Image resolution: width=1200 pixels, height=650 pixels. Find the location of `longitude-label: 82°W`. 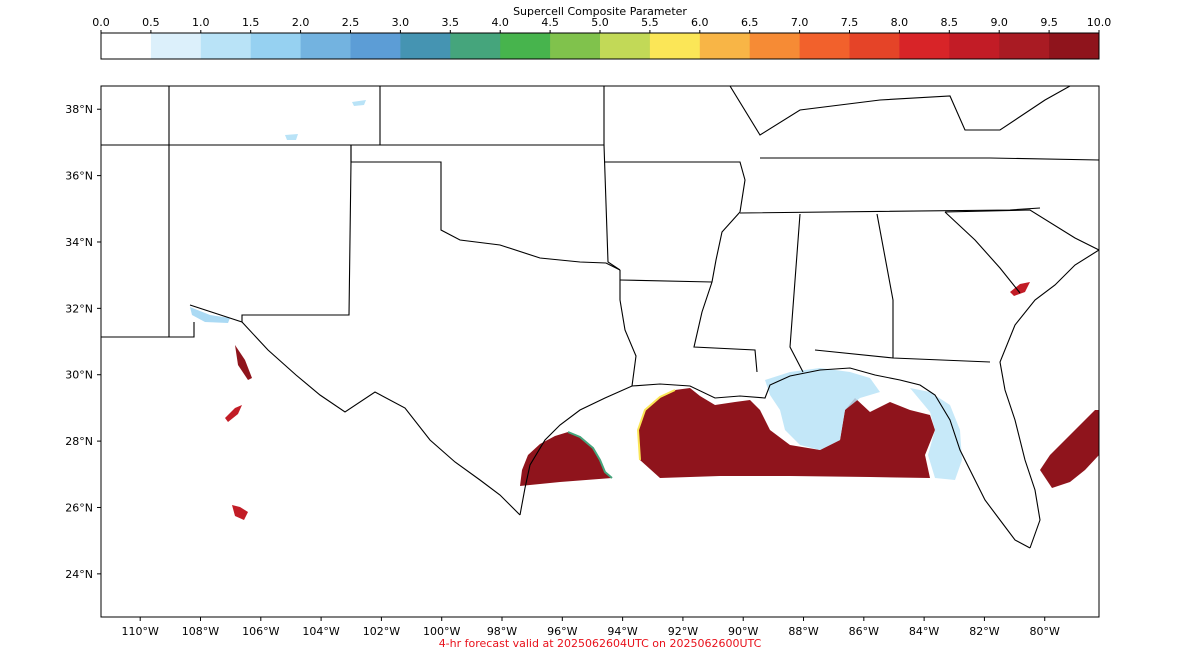

longitude-label: 82°W is located at coordinates (984, 631).